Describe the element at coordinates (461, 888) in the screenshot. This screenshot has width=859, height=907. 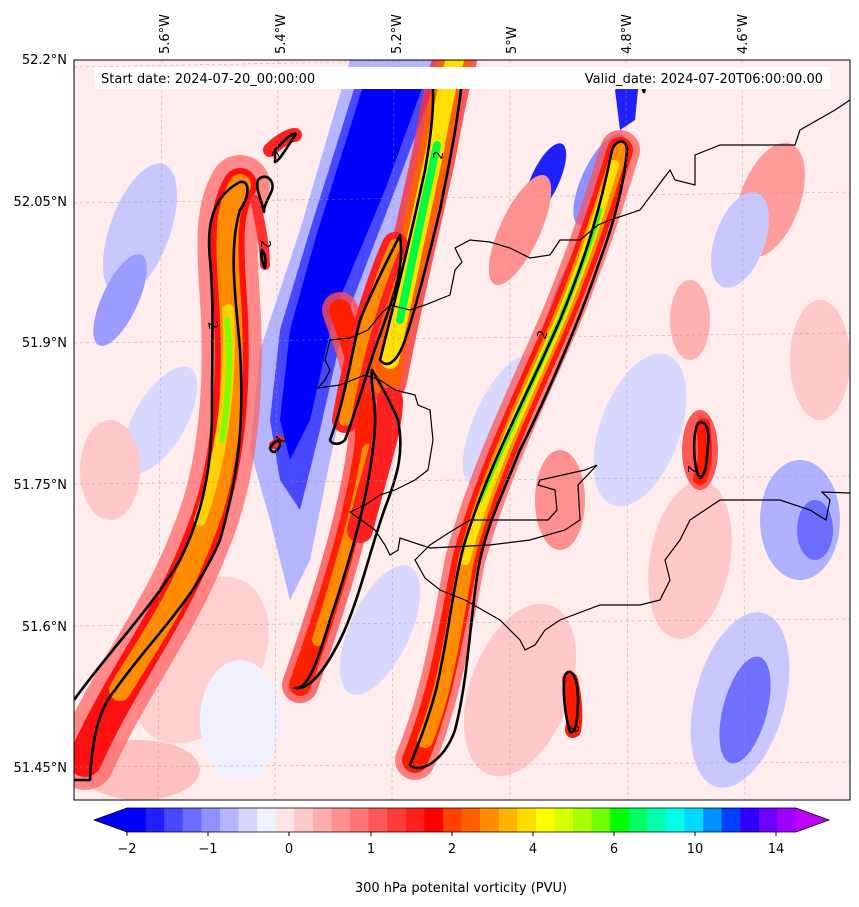
I see `colorbar-title: 300 hPa potenital vorticity (PVU)` at that location.